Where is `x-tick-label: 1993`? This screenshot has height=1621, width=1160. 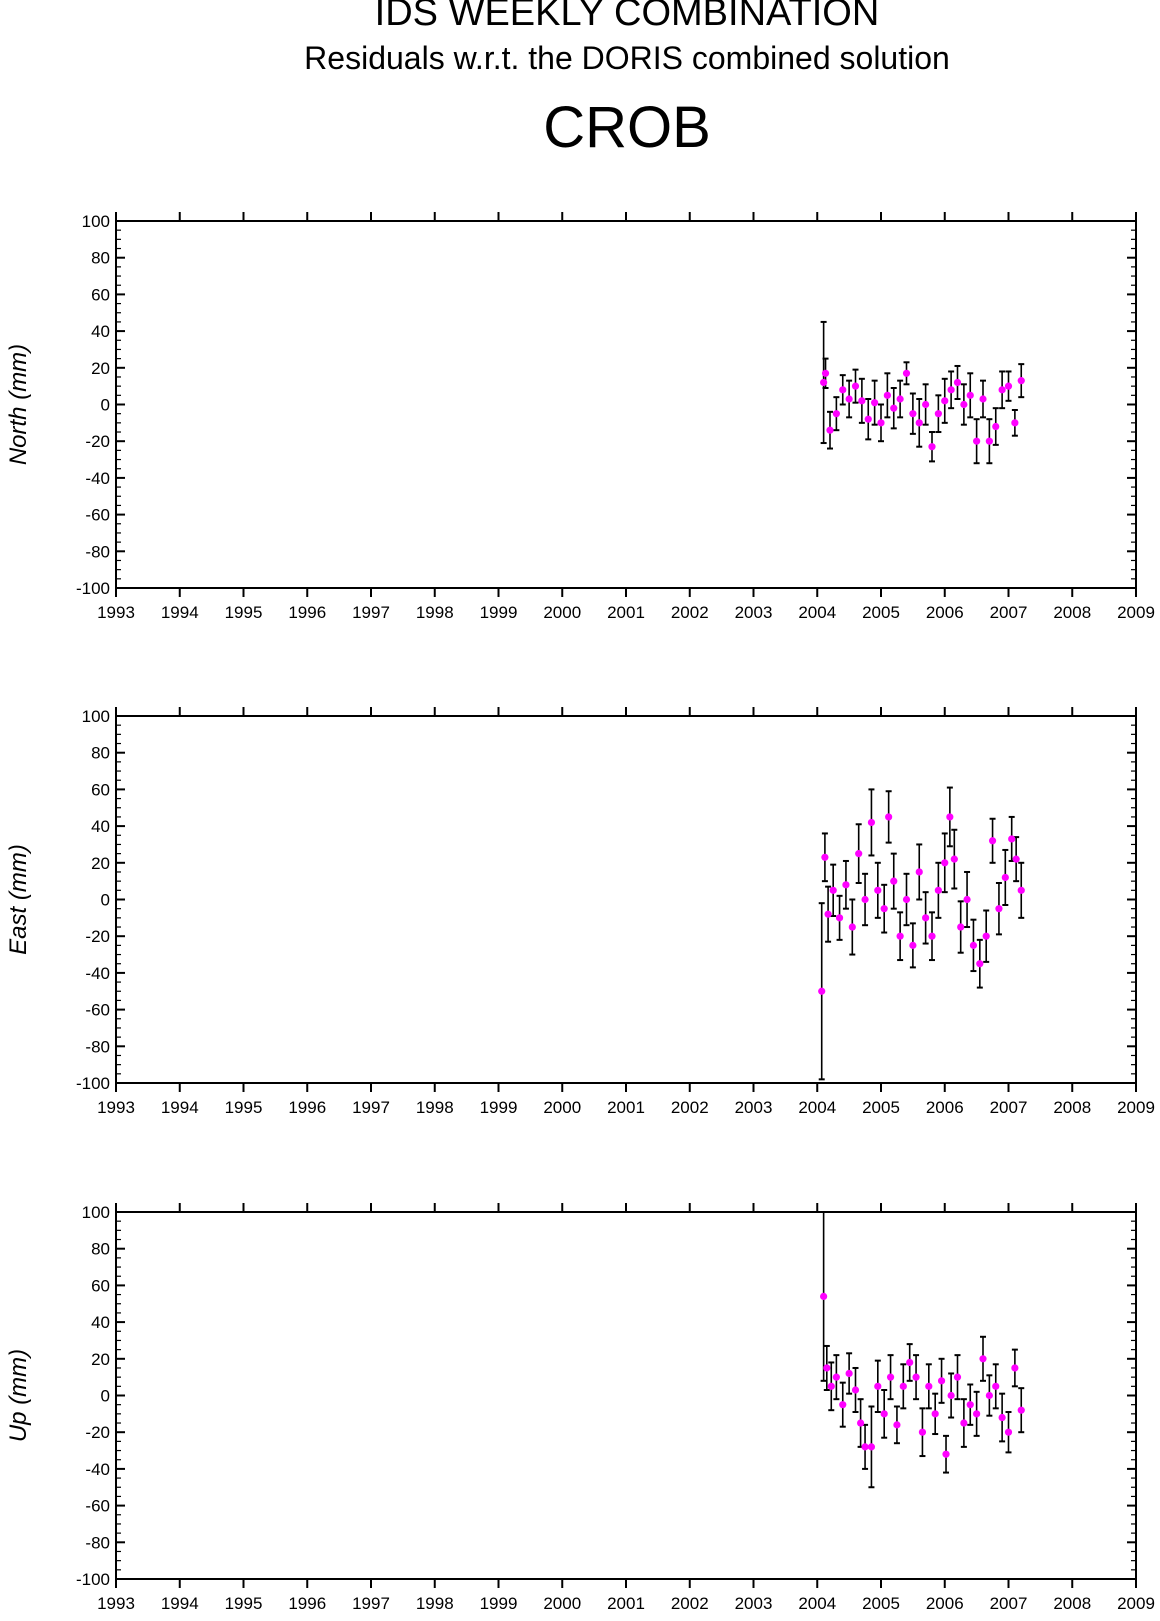
x-tick-label: 1993 is located at coordinates (116, 1603).